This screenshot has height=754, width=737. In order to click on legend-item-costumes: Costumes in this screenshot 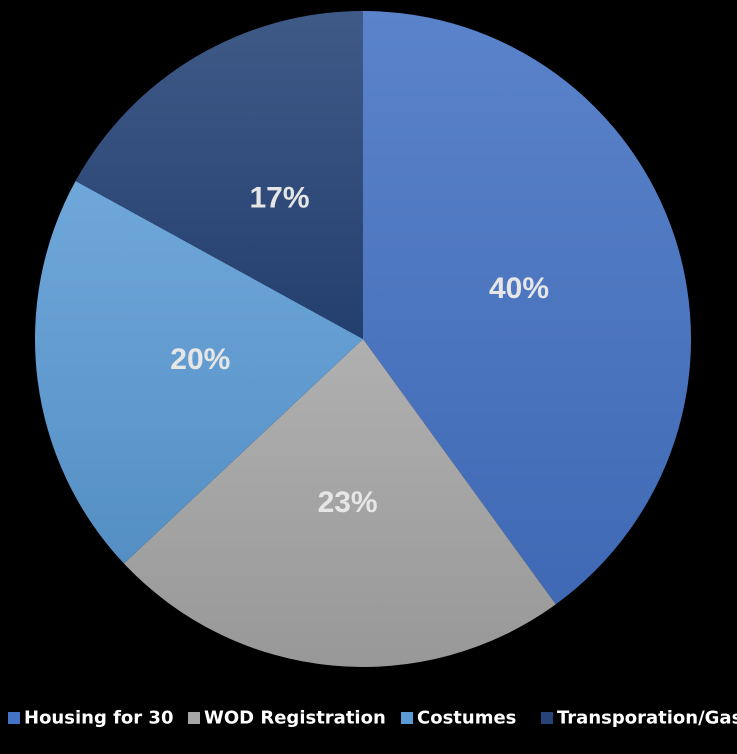, I will do `click(458, 718)`.